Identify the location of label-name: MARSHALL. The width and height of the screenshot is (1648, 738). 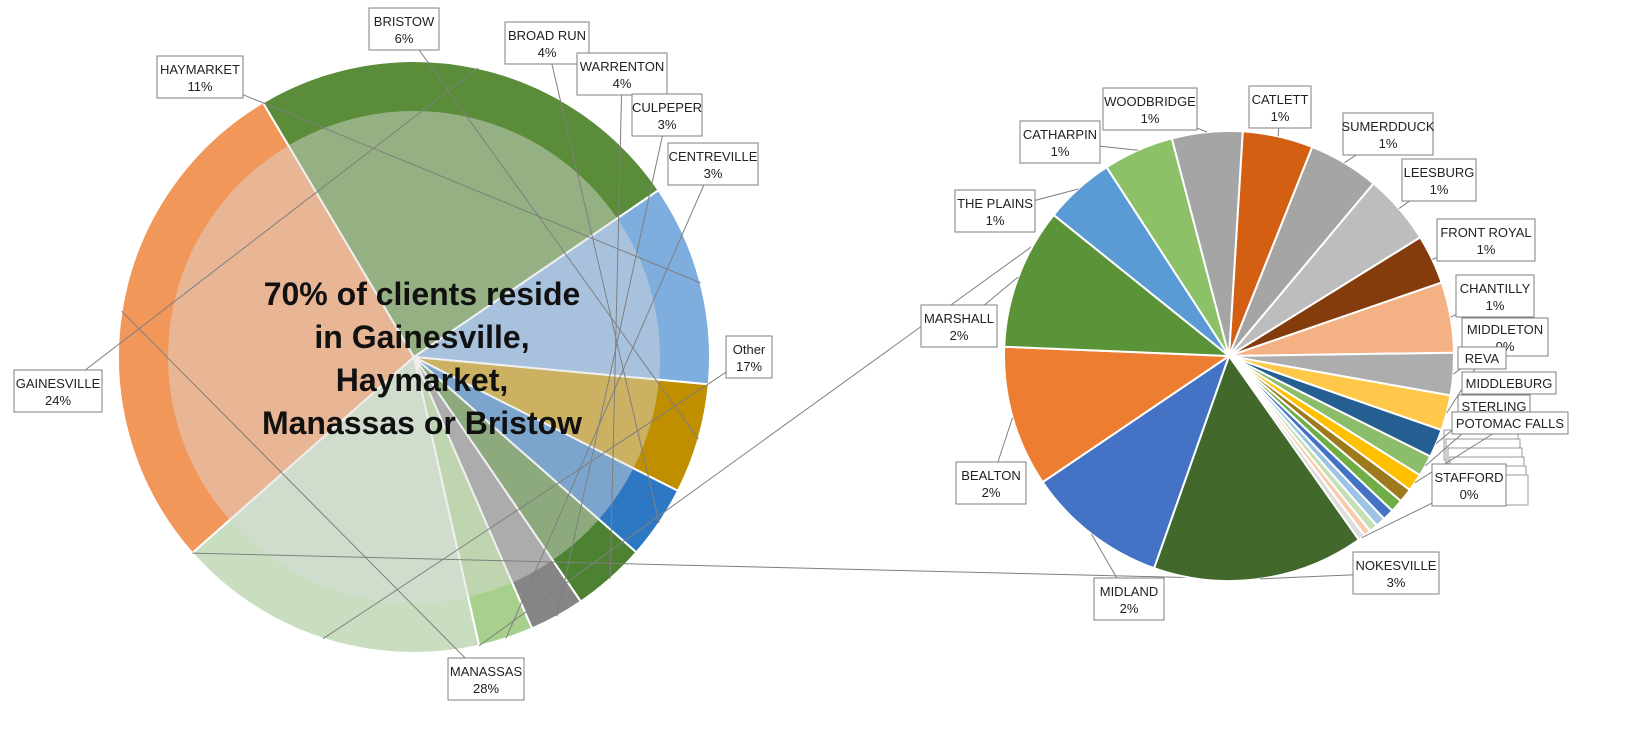
(959, 318).